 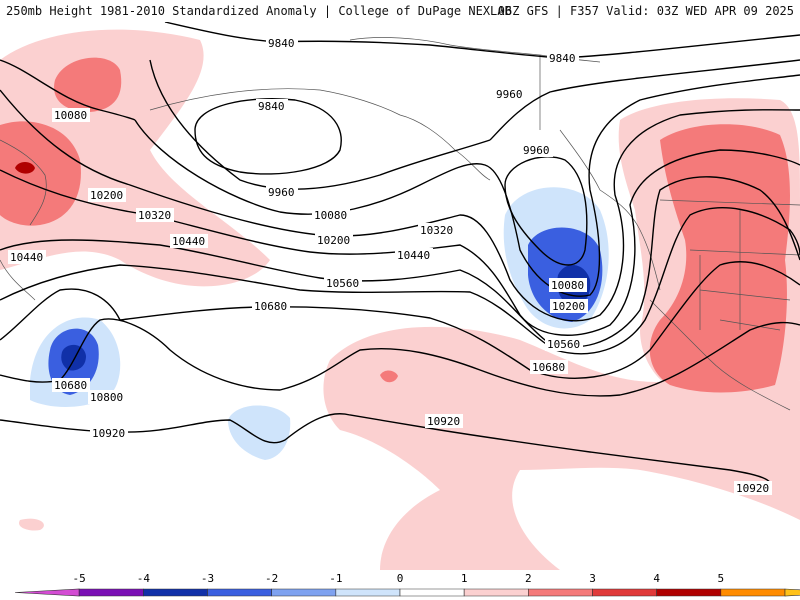 What do you see at coordinates (207, 578) in the screenshot?
I see `legend-tick-label: -3` at bounding box center [207, 578].